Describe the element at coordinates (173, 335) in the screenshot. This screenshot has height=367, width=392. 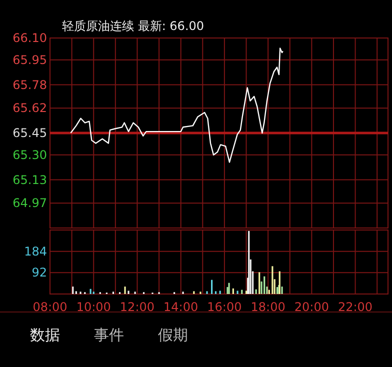
I see `text: 假期` at that location.